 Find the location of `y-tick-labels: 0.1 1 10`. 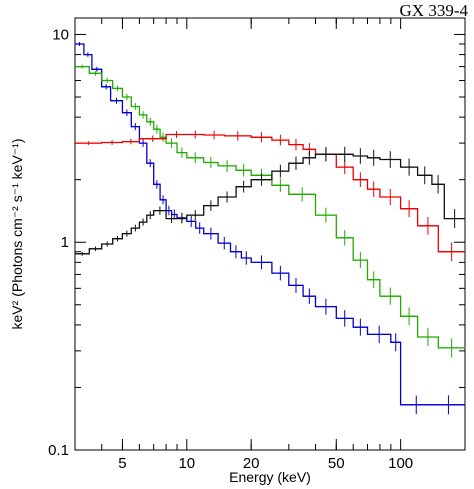

y-tick-labels: 0.1 1 10 is located at coordinates (58, 242).